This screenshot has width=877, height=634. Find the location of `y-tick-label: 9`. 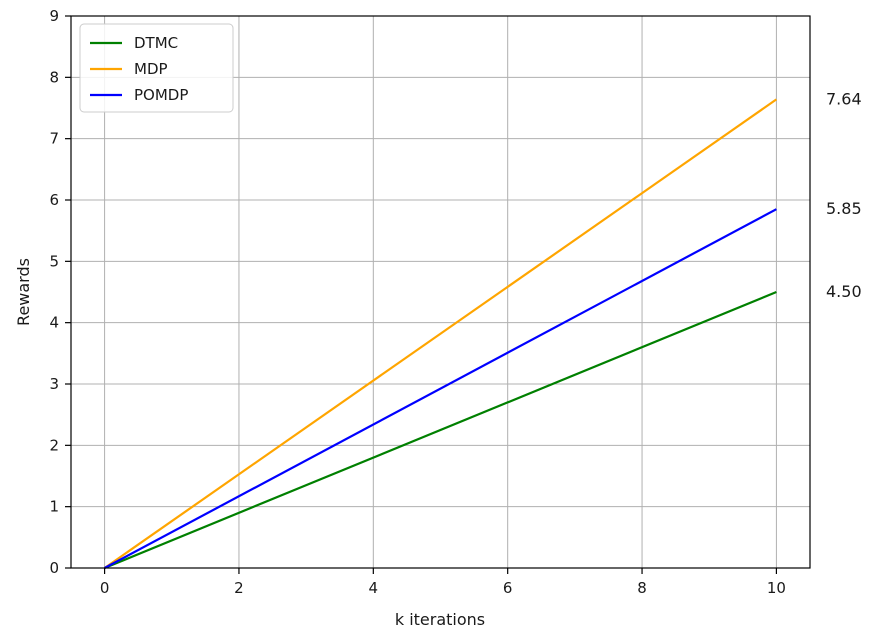

y-tick-label: 9 is located at coordinates (54, 16).